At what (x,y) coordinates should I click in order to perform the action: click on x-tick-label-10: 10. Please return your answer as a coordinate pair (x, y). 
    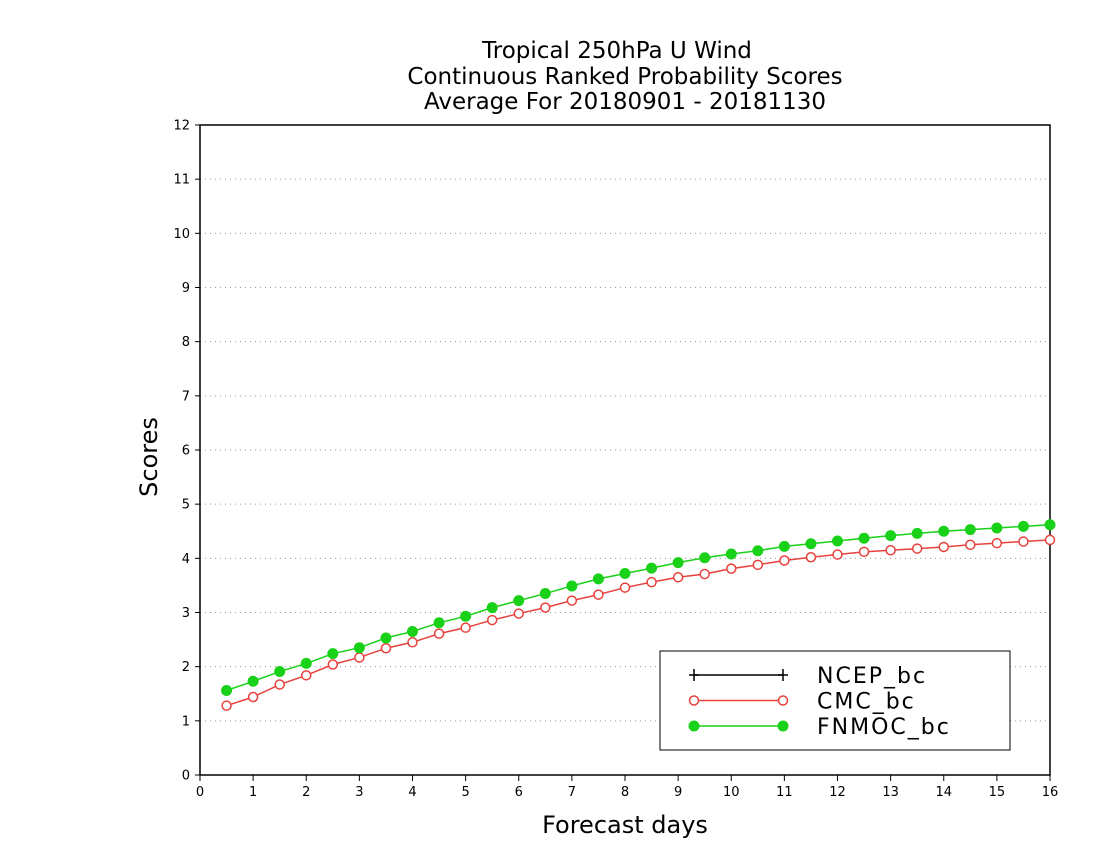
    Looking at the image, I should click on (731, 792).